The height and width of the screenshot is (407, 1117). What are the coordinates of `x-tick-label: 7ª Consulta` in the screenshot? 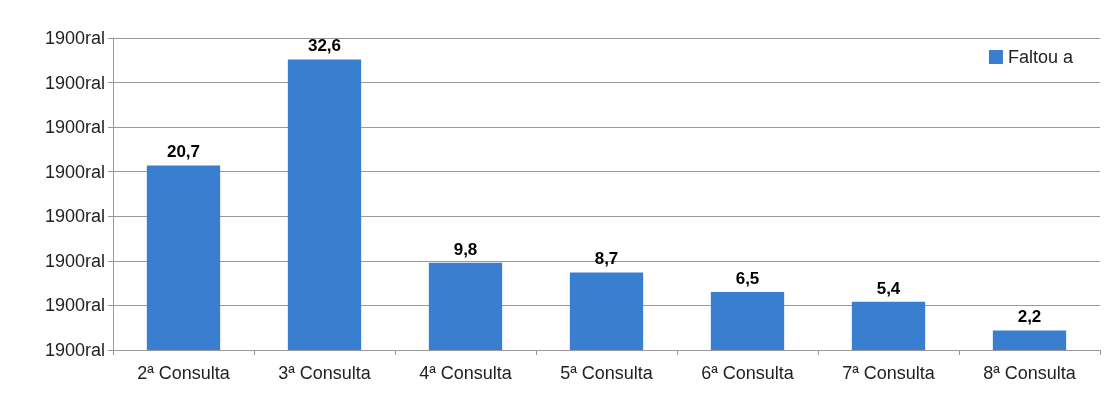 It's located at (889, 373).